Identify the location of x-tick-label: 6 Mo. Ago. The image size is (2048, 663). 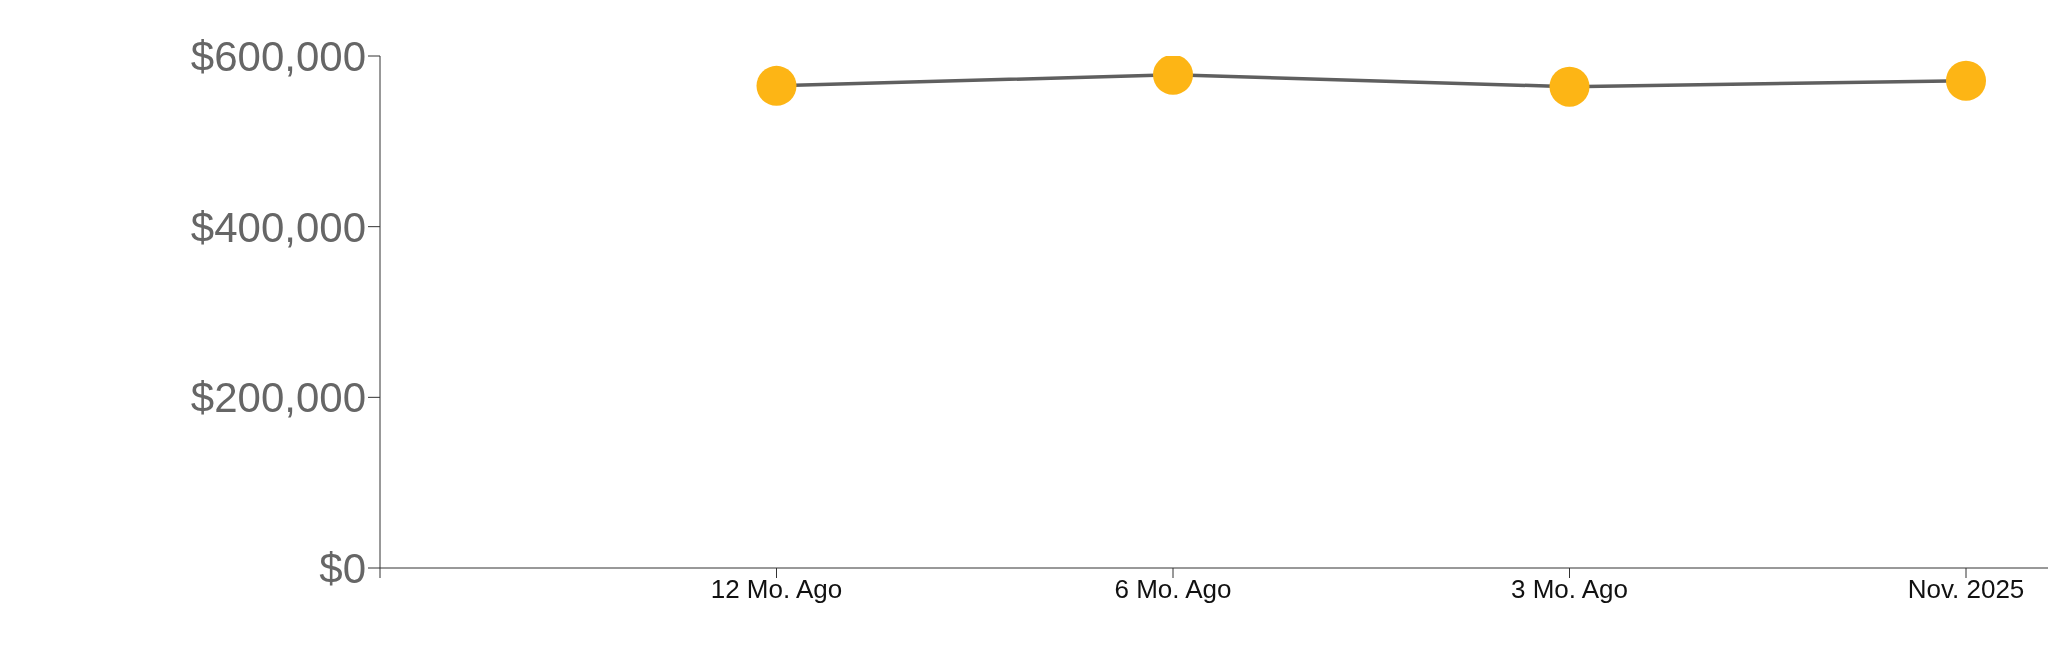
(1173, 589).